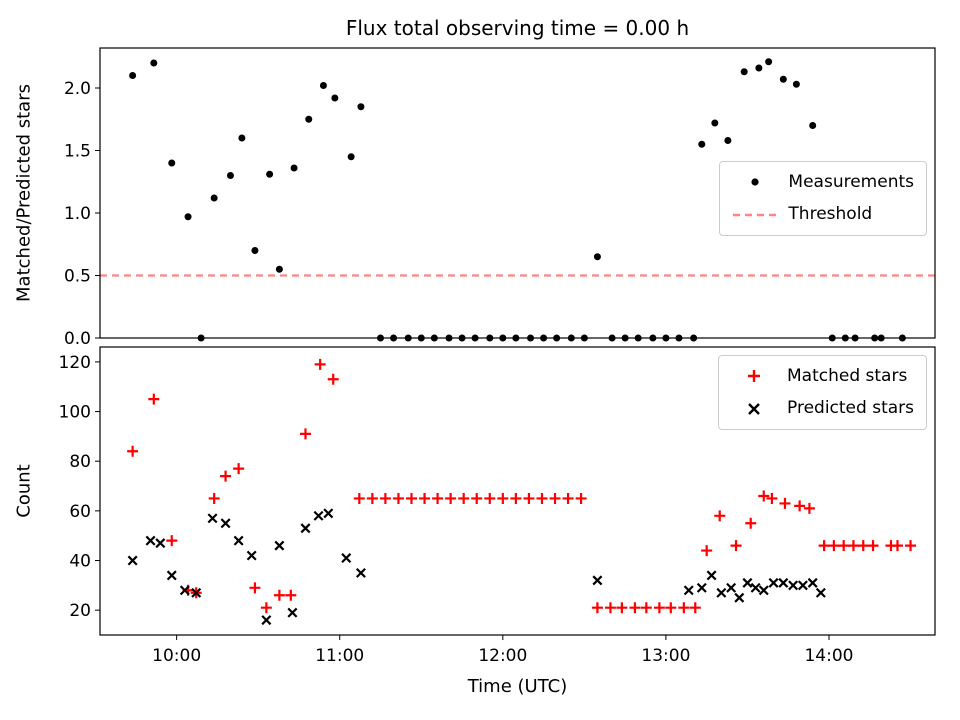 This screenshot has width=960, height=720. I want to click on svg-text: 80, so click(80, 462).